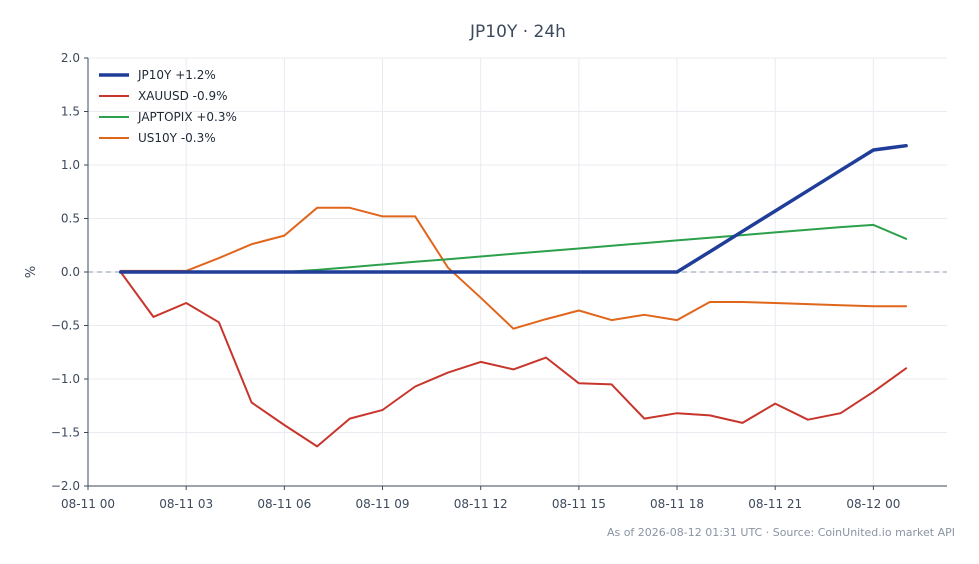  What do you see at coordinates (284, 504) in the screenshot?
I see `x-tick-label: 08-11 06` at bounding box center [284, 504].